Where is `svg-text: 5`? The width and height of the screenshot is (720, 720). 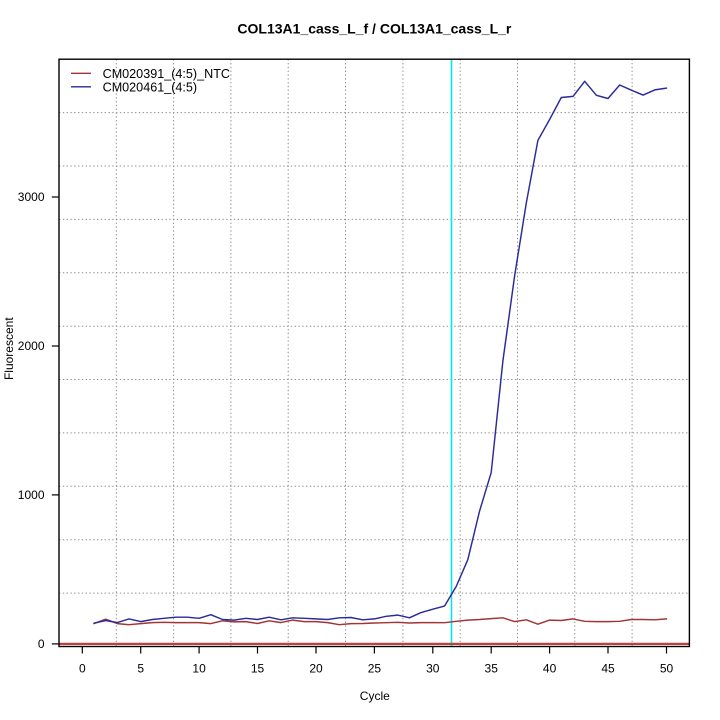 svg-text: 5 is located at coordinates (140, 669).